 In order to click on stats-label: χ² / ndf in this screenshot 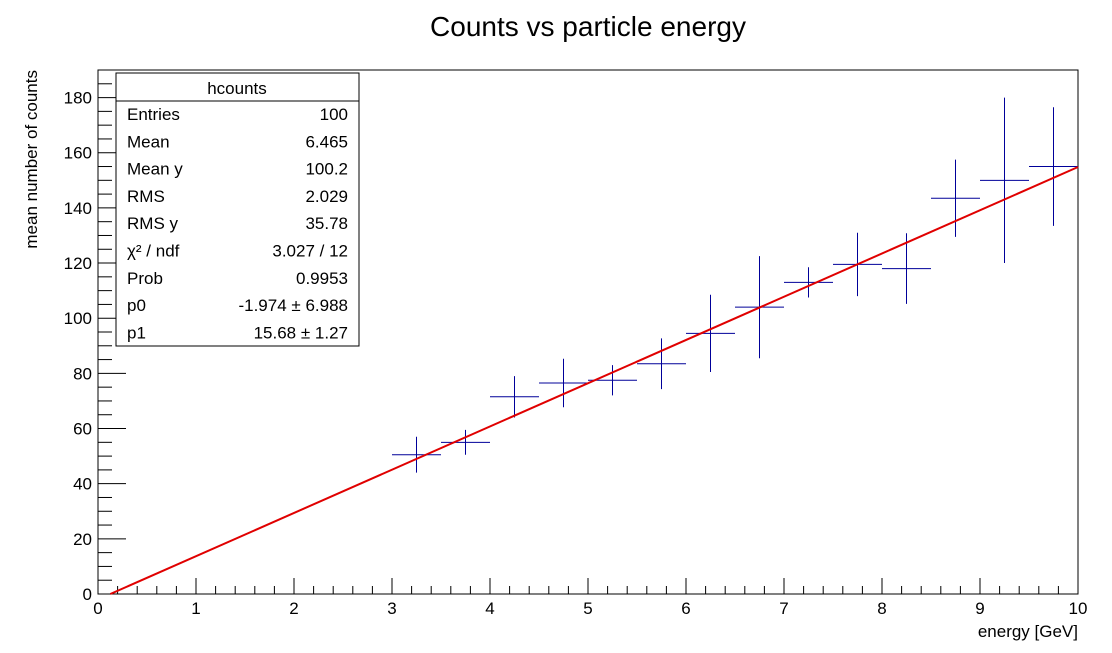, I will do `click(153, 251)`.